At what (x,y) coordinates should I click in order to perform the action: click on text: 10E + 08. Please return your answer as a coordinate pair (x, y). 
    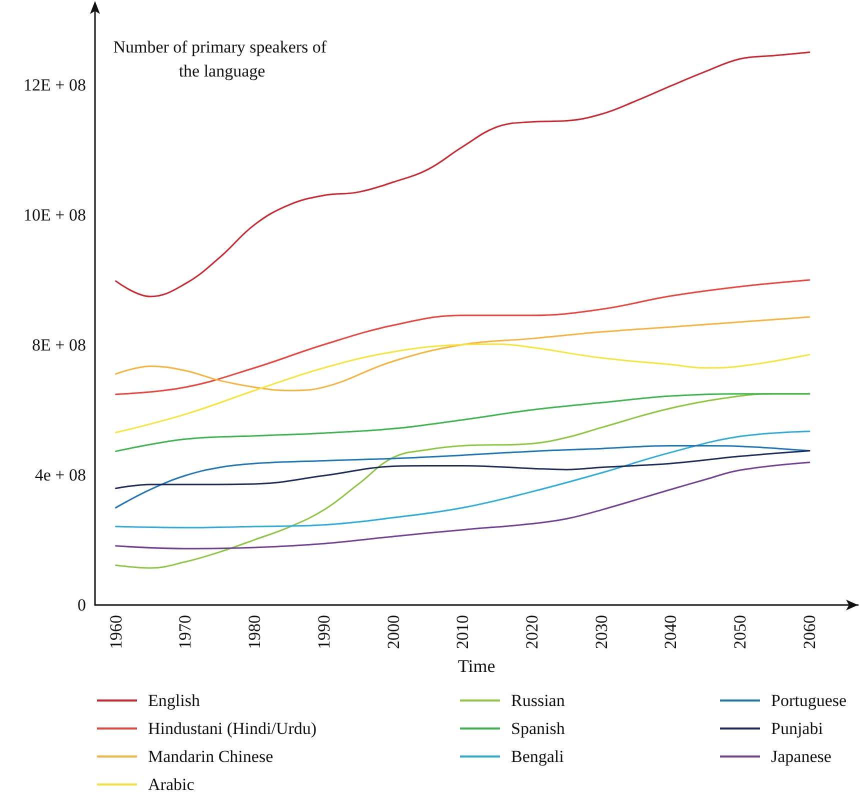
    Looking at the image, I should click on (55, 215).